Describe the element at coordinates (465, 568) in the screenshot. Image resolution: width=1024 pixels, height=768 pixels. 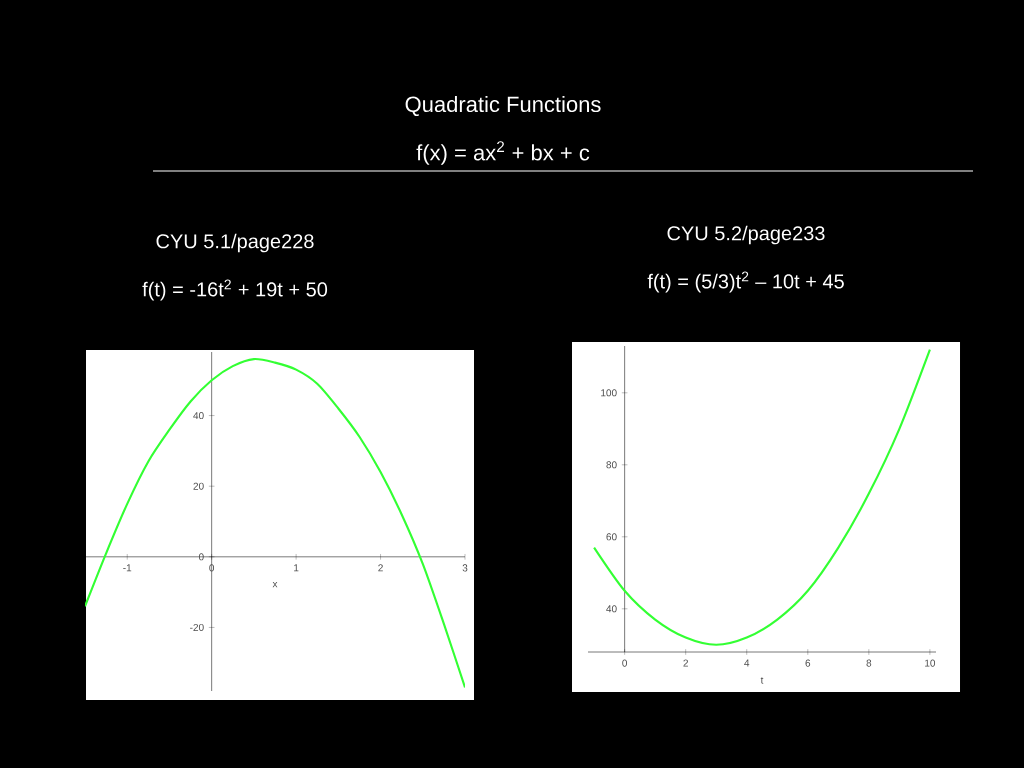
I see `x-tick-label: 3` at that location.